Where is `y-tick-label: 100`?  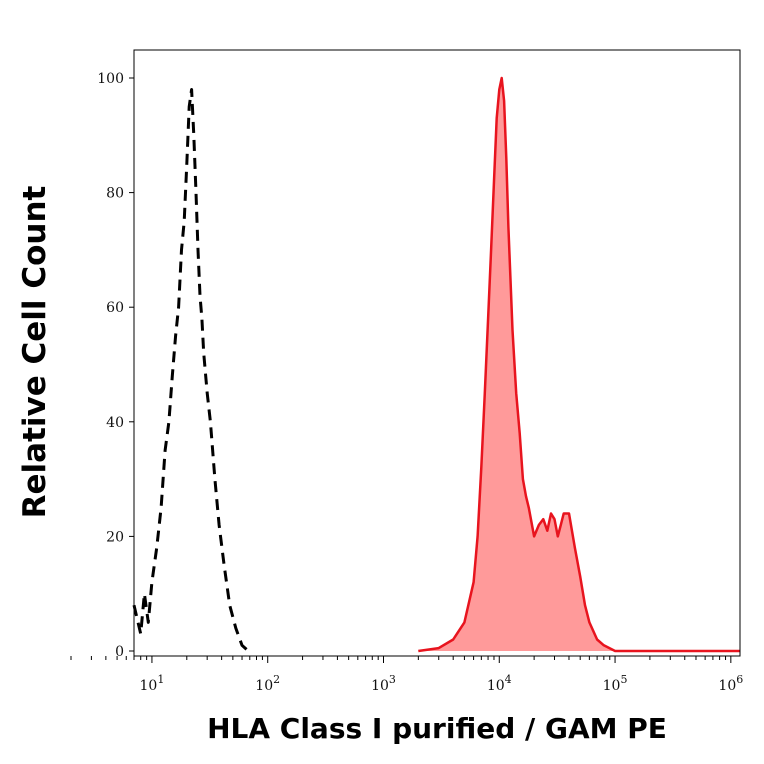 y-tick-label: 100 is located at coordinates (110, 79).